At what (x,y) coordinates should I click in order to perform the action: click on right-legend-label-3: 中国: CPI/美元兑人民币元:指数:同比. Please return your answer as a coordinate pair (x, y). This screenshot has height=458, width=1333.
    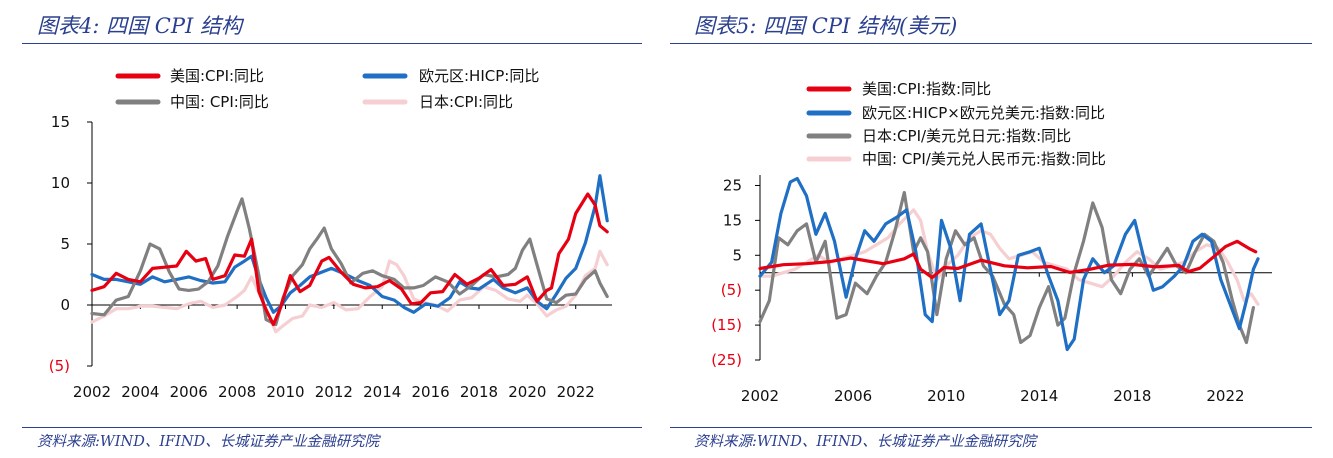
    Looking at the image, I should click on (984, 159).